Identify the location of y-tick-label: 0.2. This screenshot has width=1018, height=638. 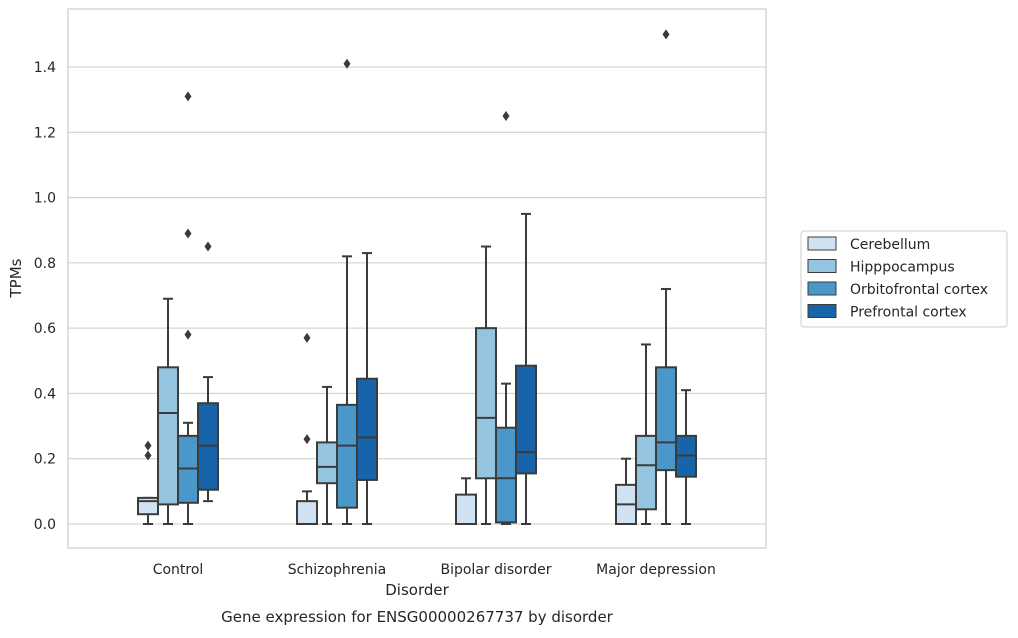
(45, 460).